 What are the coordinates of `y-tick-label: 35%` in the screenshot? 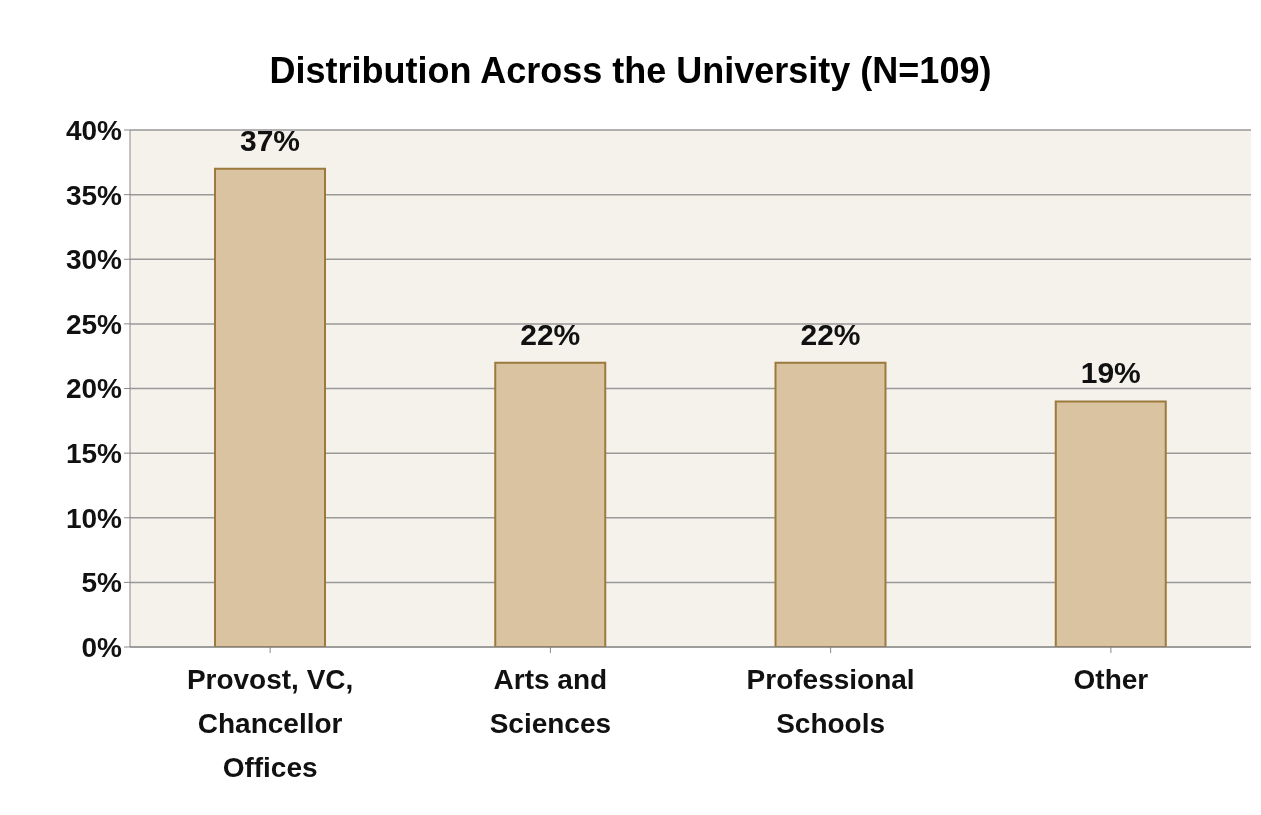 It's located at (94, 195).